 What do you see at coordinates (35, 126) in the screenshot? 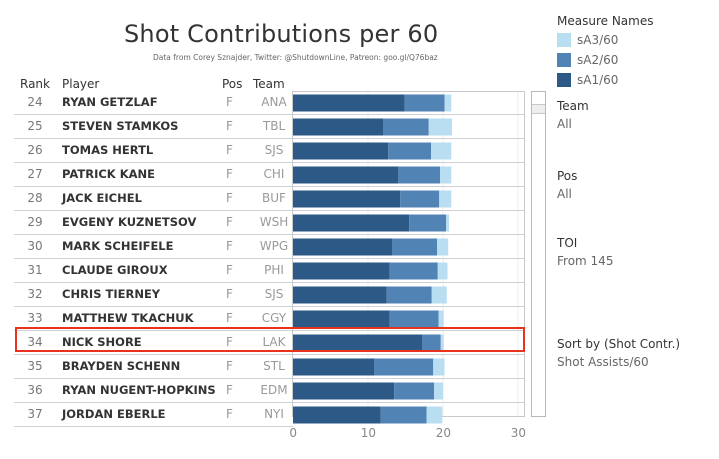
I see `cell-rank: 25` at bounding box center [35, 126].